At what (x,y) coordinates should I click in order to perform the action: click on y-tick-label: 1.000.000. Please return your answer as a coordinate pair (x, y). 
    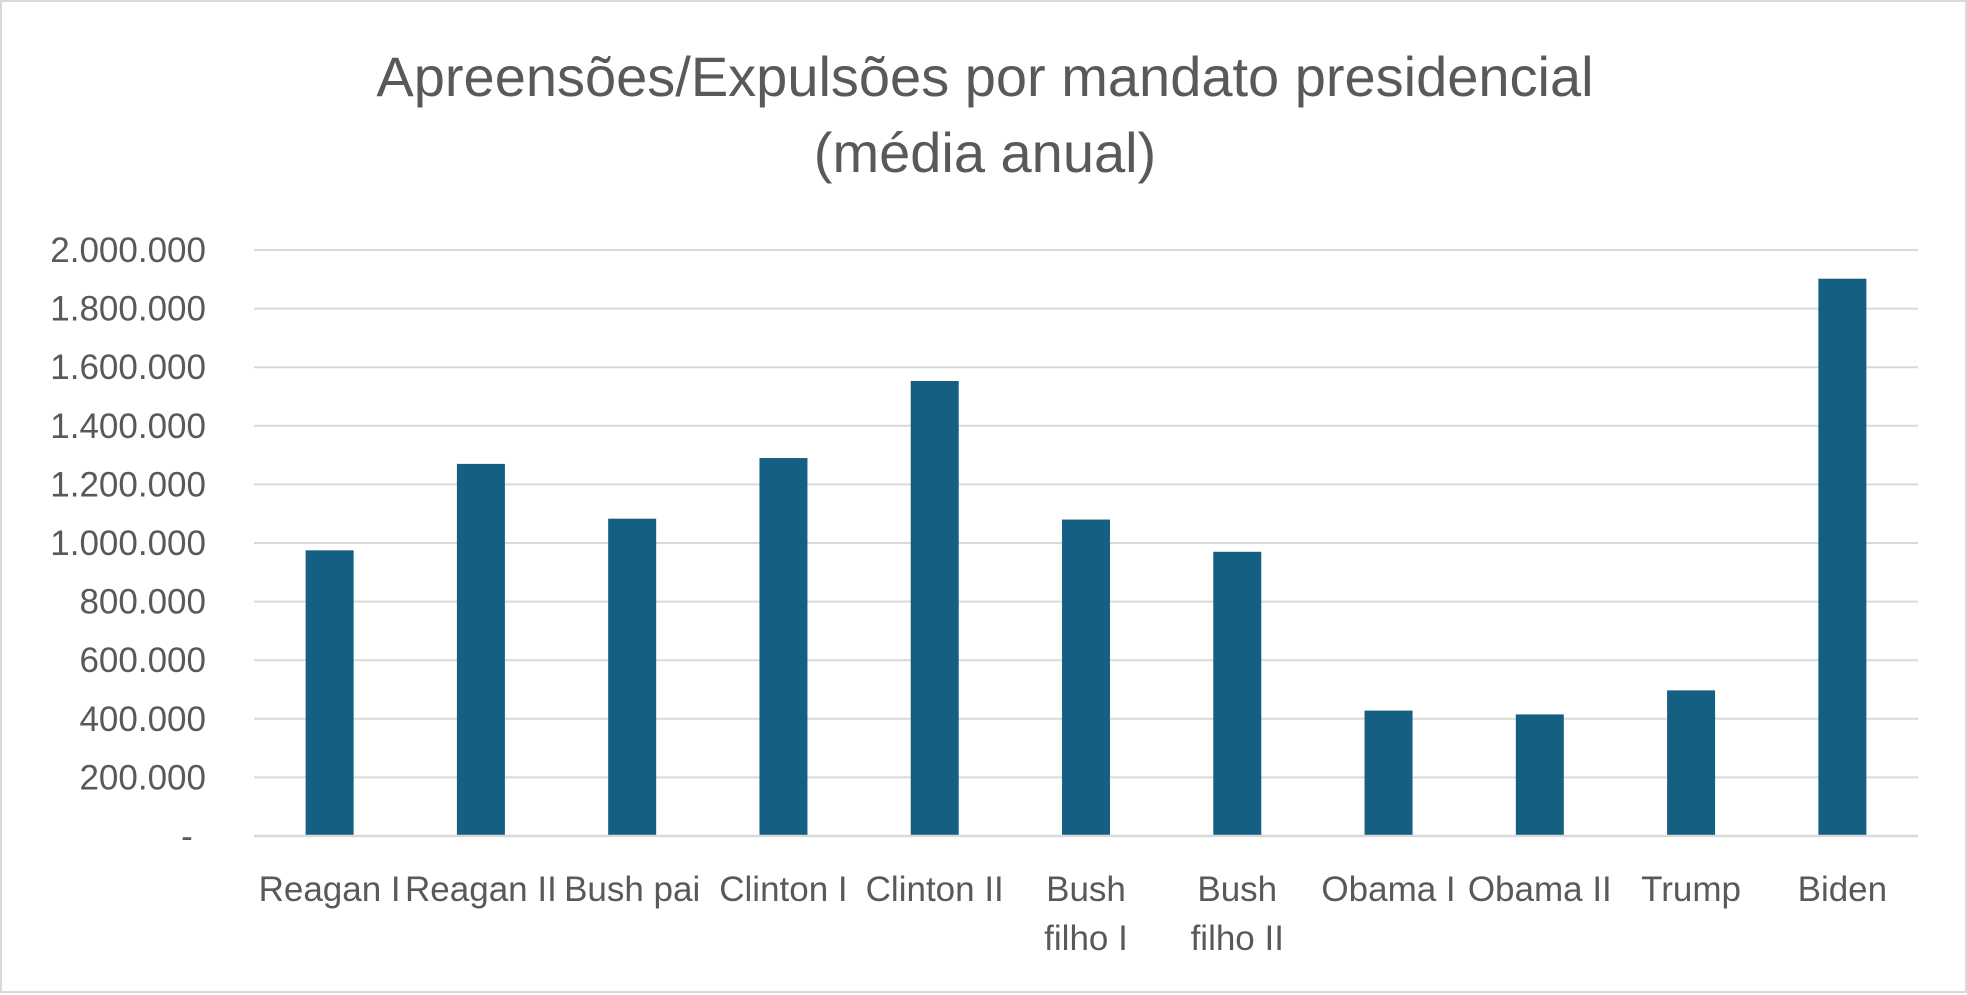
    Looking at the image, I should click on (128, 543).